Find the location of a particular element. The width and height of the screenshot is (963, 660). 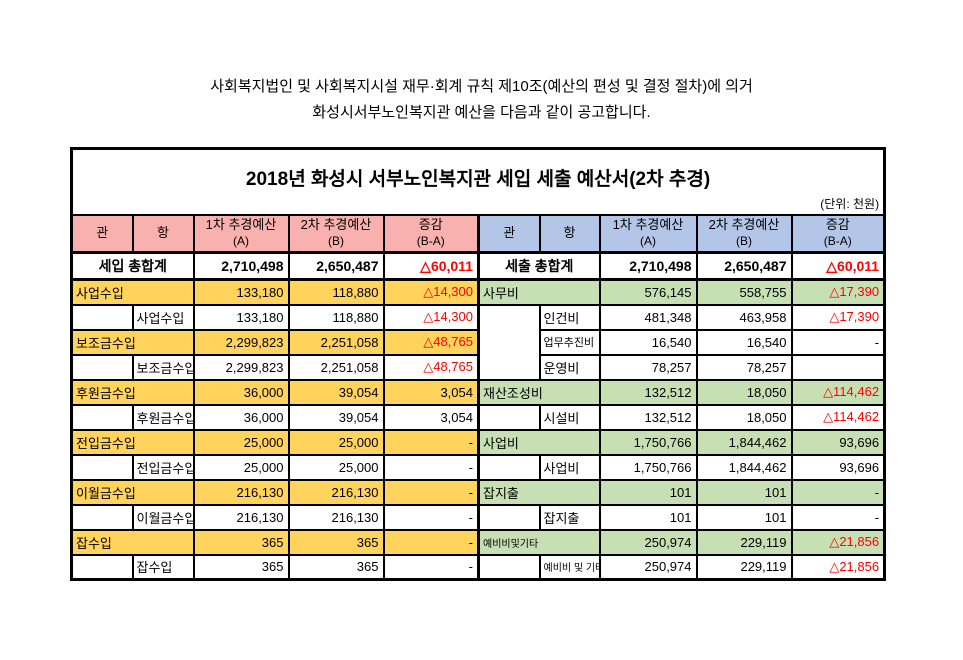

expense-header-budget1-sub: (A) is located at coordinates (648, 240).